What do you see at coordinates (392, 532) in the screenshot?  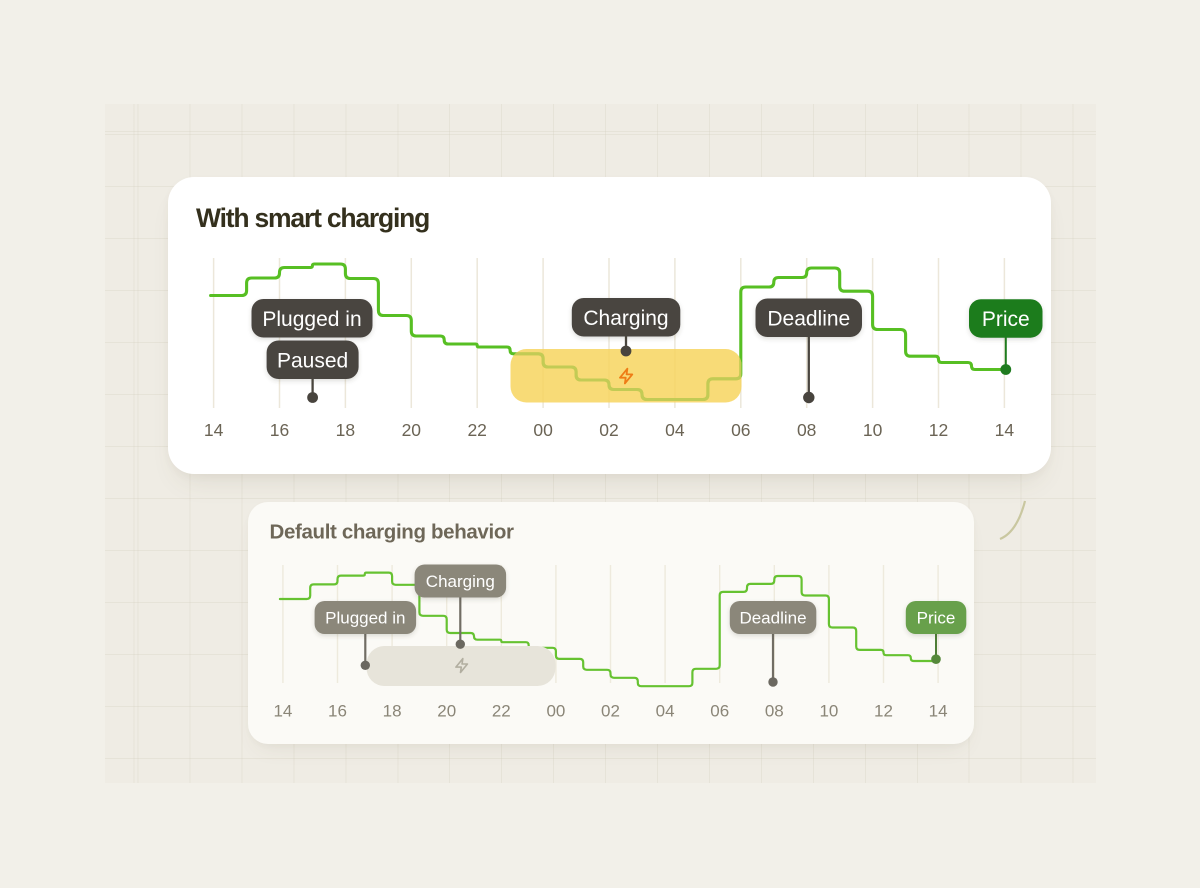 I see `svg-text: Default charging behavior` at bounding box center [392, 532].